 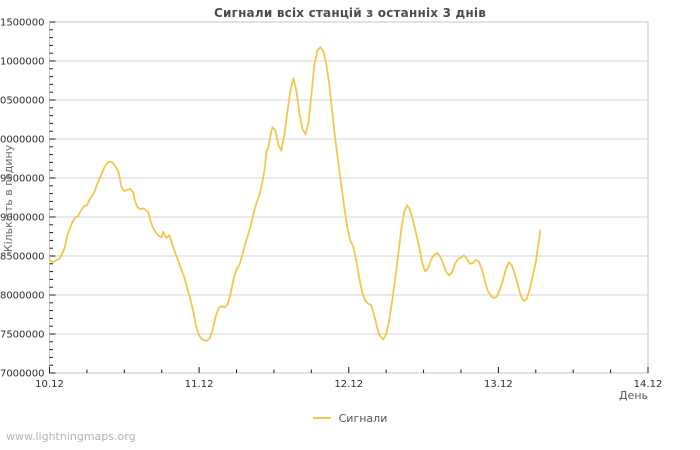 I want to click on y-tick-label: 7500000, so click(x=22, y=335).